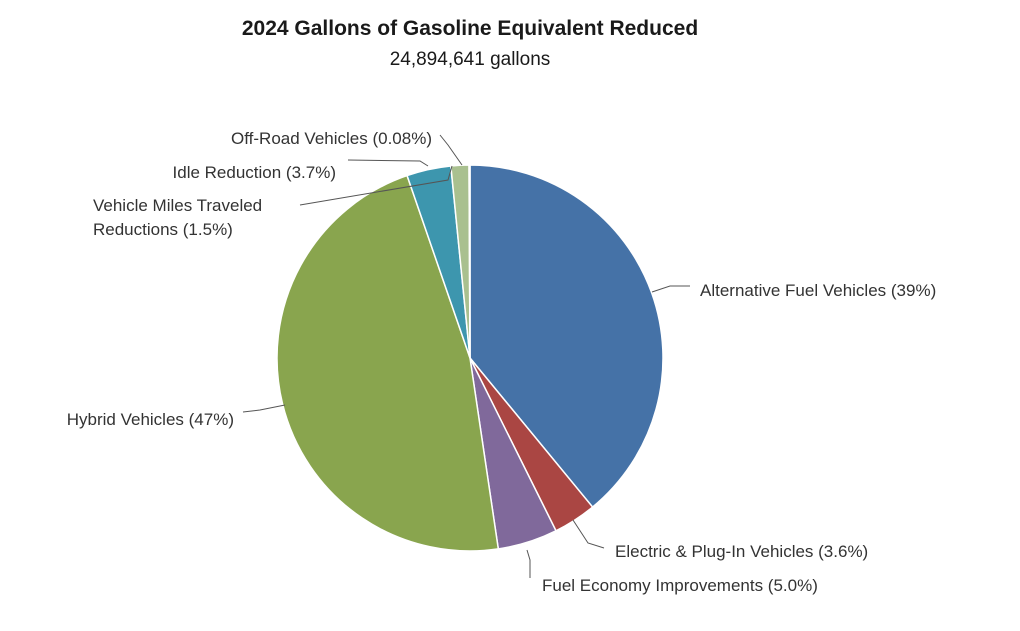 This screenshot has width=1020, height=631. What do you see at coordinates (670, 289) in the screenshot?
I see `leader-alternative-fuel` at bounding box center [670, 289].